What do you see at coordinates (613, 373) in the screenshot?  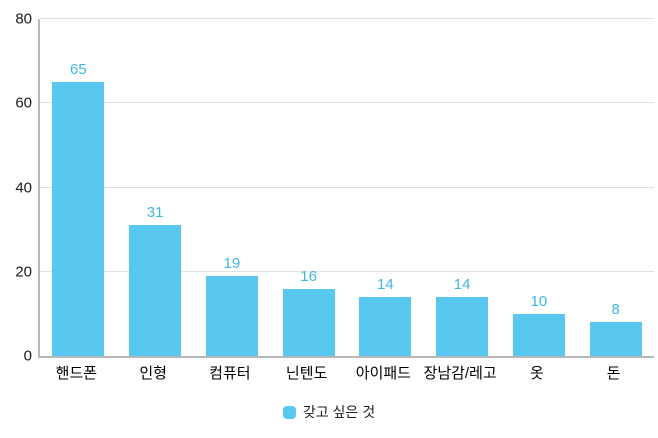 I see `x-axis-label: 돈` at bounding box center [613, 373].